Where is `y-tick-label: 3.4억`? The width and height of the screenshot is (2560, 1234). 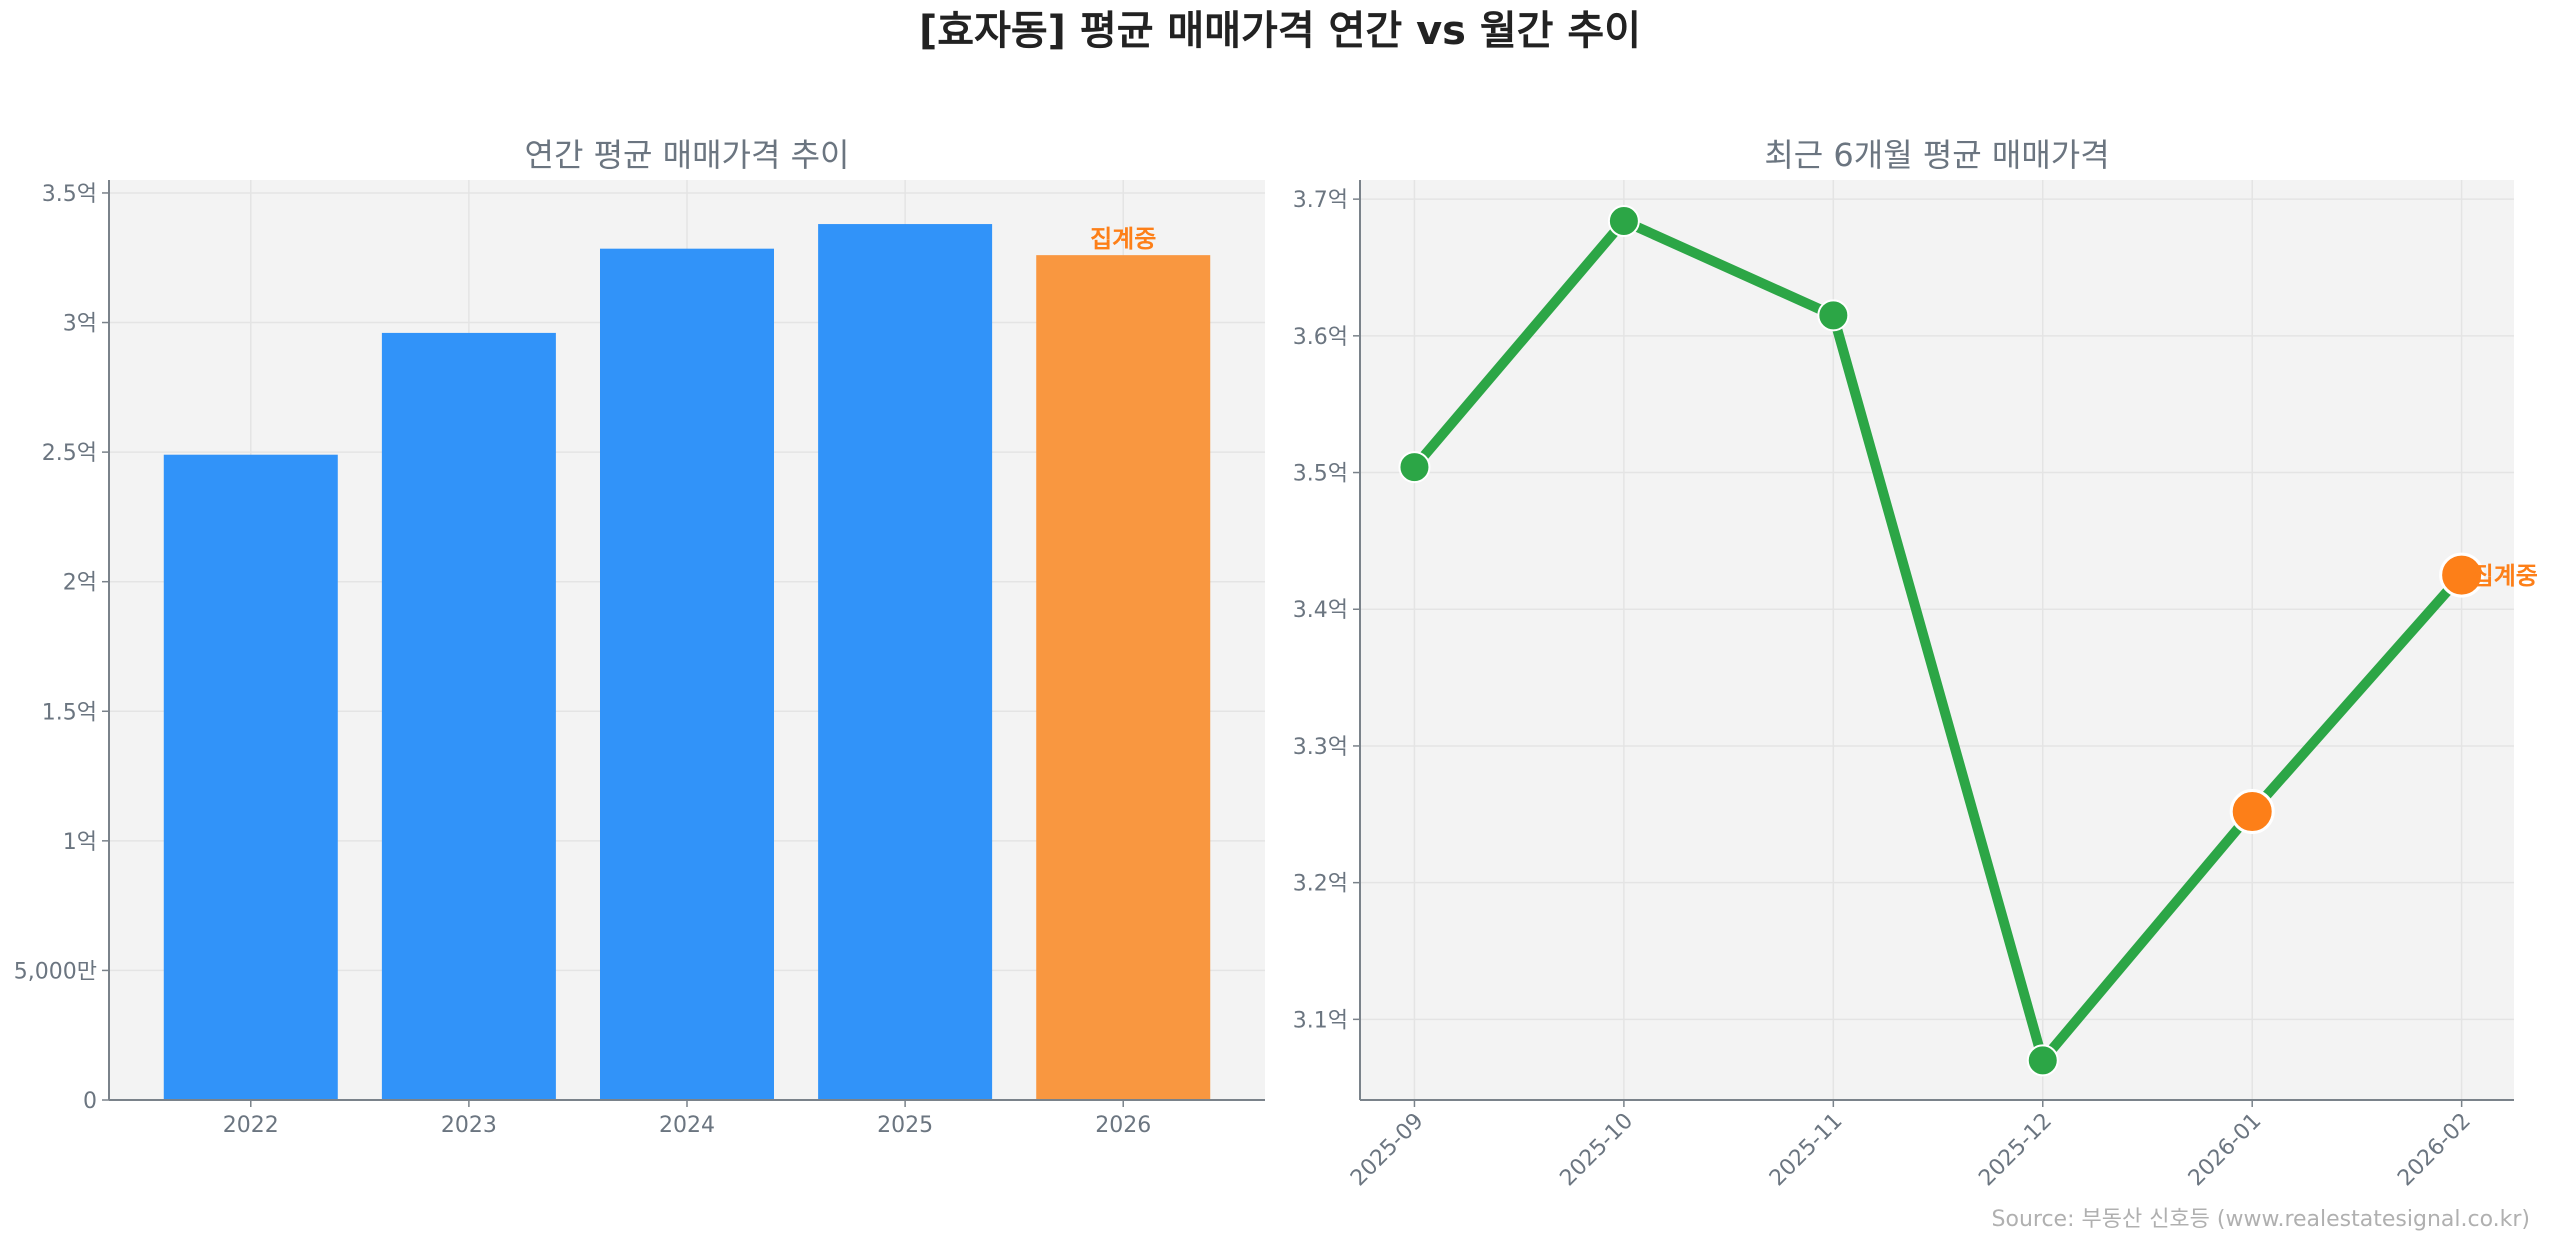
y-tick-label: 3.4억 is located at coordinates (1320, 610).